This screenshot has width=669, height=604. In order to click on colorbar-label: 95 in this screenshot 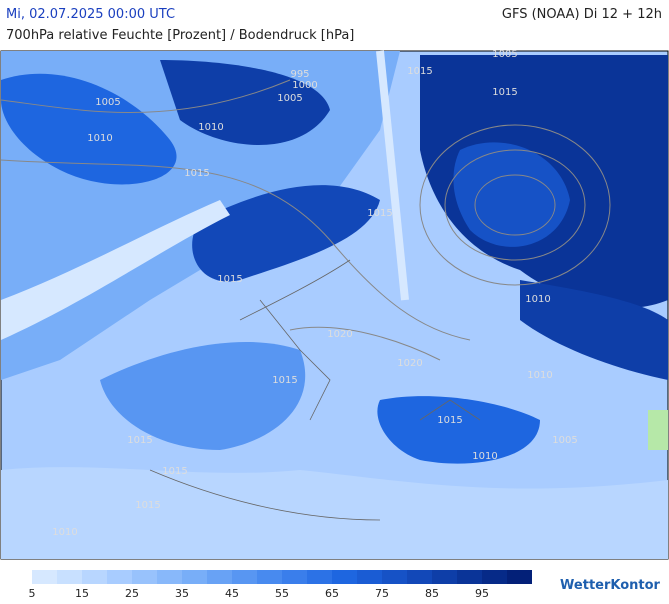, I will do `click(482, 593)`.